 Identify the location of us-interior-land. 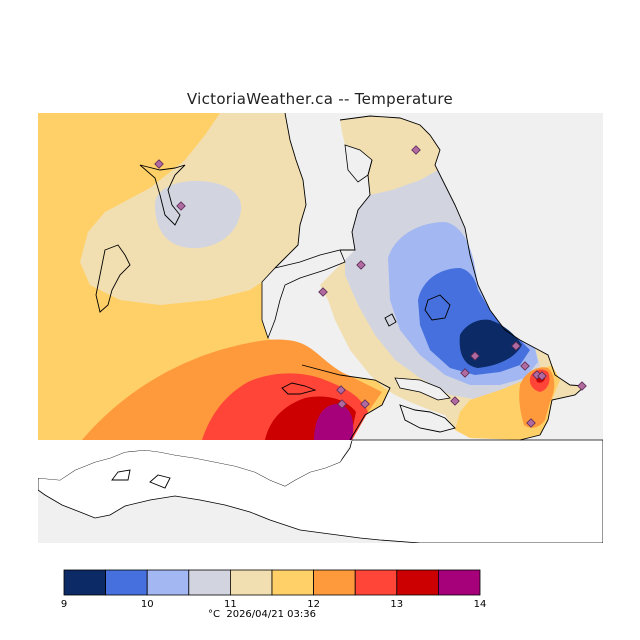
(195, 463).